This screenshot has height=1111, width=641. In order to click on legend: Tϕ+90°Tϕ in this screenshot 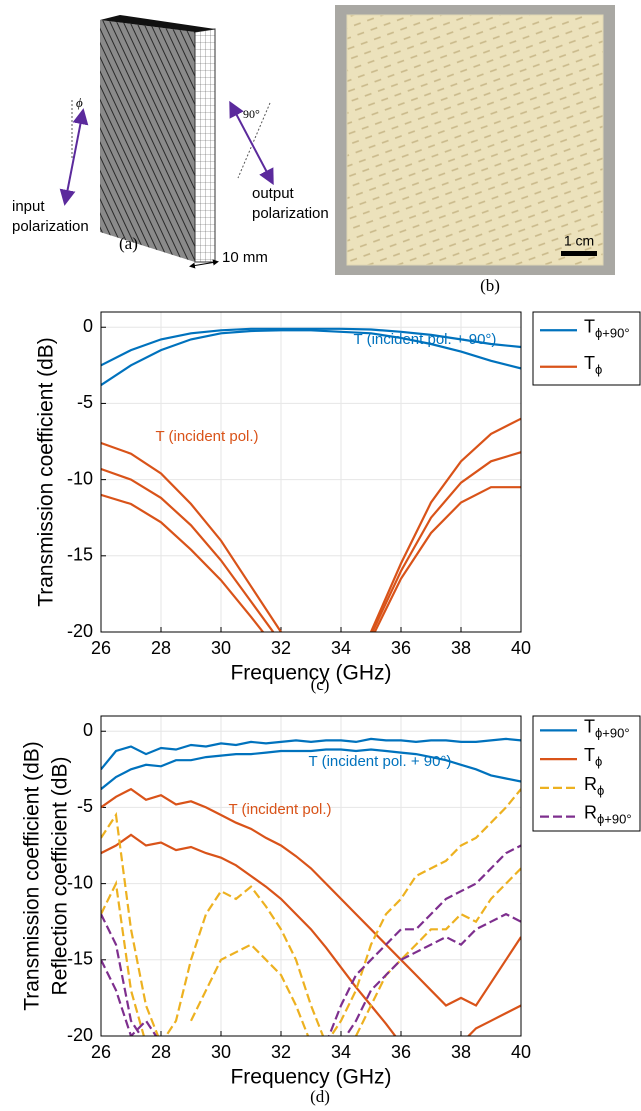, I will do `click(586, 348)`.